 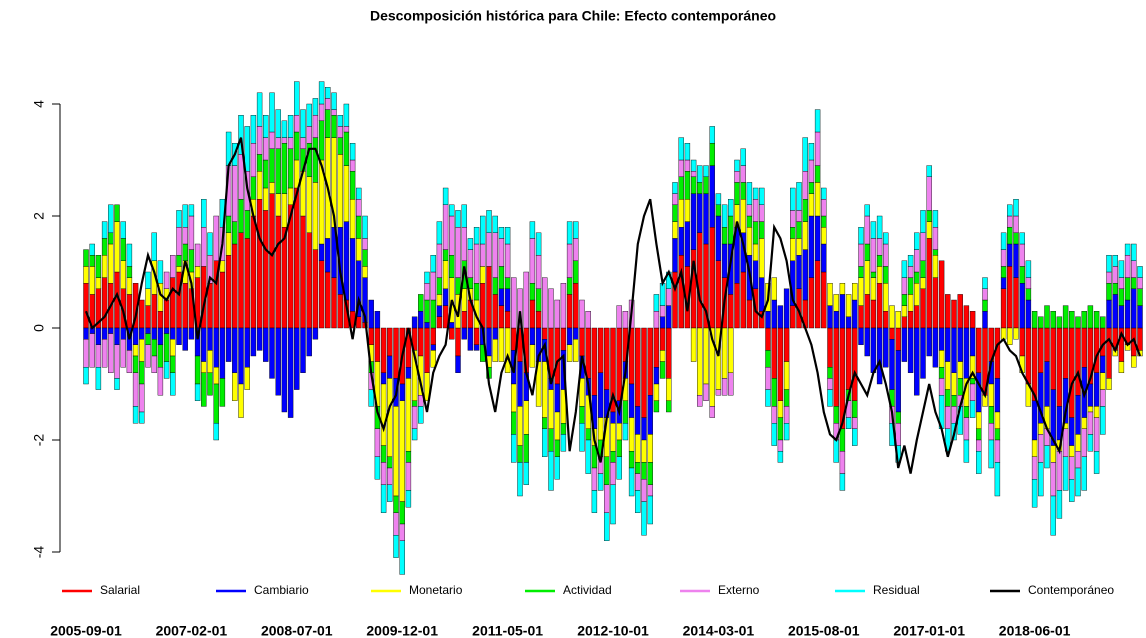 I want to click on x-tick-label: 2015-08-01, so click(x=824, y=630).